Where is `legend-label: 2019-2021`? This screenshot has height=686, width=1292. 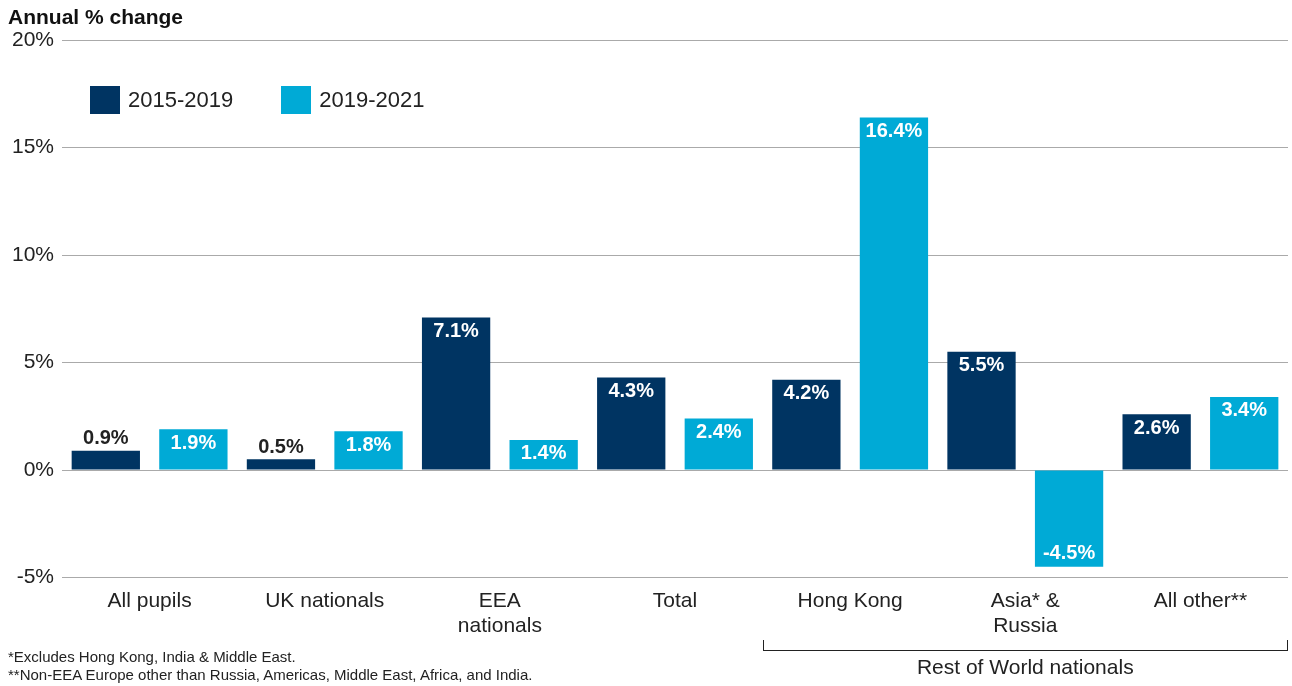 legend-label: 2019-2021 is located at coordinates (372, 100).